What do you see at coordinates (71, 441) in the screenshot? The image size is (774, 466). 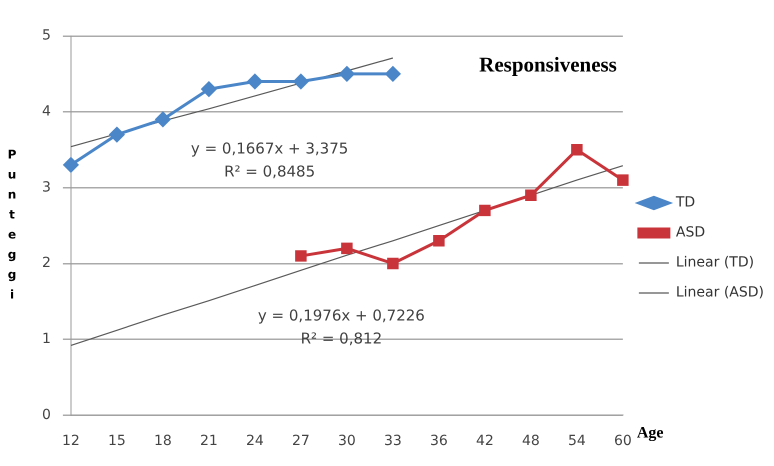 I see `x-tick-label: 12` at bounding box center [71, 441].